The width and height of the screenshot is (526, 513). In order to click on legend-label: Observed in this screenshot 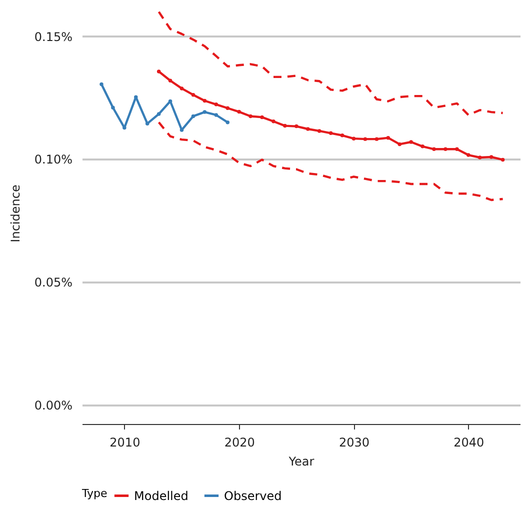, I will do `click(253, 495)`.